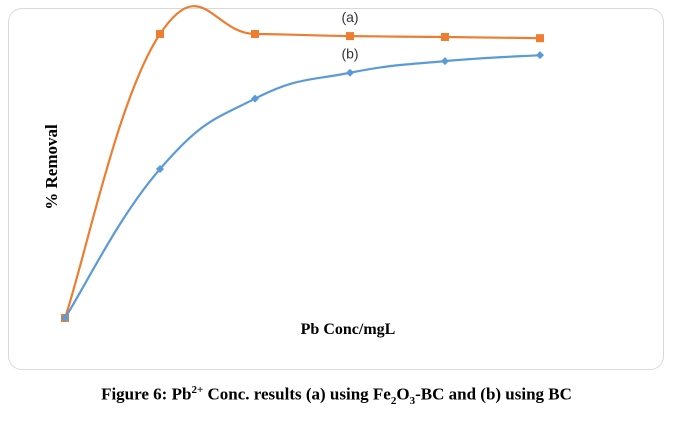 The width and height of the screenshot is (673, 421). What do you see at coordinates (412, 401) in the screenshot?
I see `caption-sub2: 3` at bounding box center [412, 401].